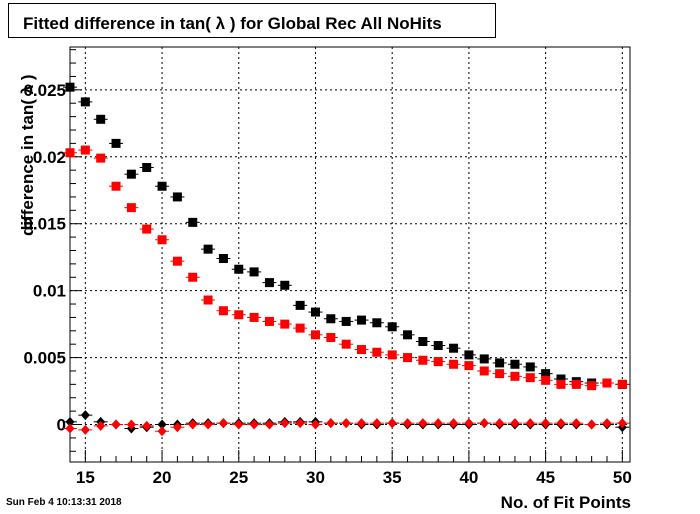 This screenshot has width=700, height=514. What do you see at coordinates (162, 477) in the screenshot?
I see `x-tick-label: 20` at bounding box center [162, 477].